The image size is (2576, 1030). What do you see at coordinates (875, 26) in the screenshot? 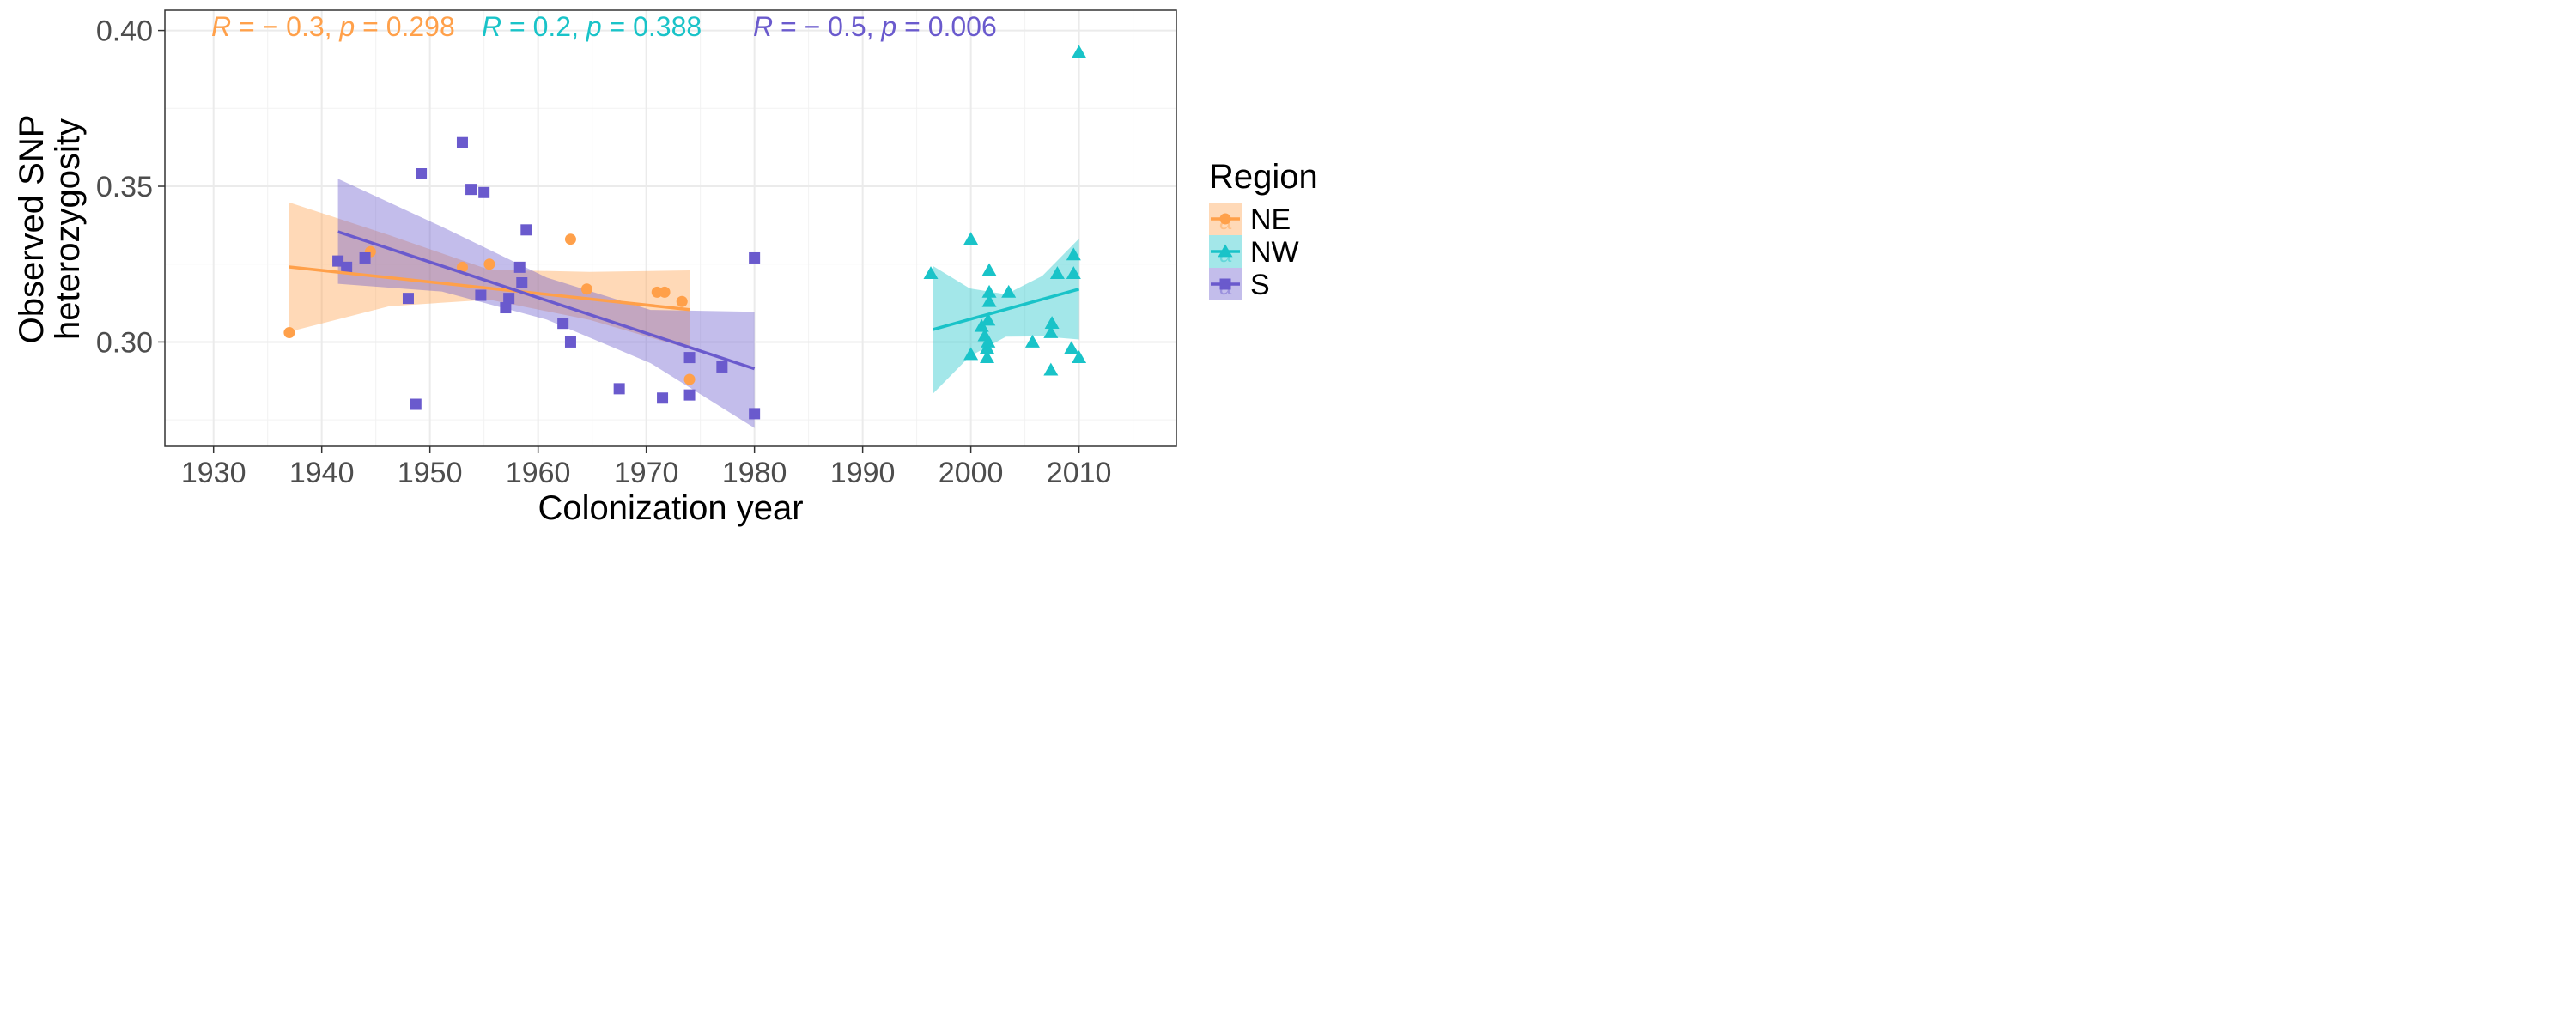
I see `stat-annotation-s: R = − 0.5, p = 0.006` at bounding box center [875, 26].